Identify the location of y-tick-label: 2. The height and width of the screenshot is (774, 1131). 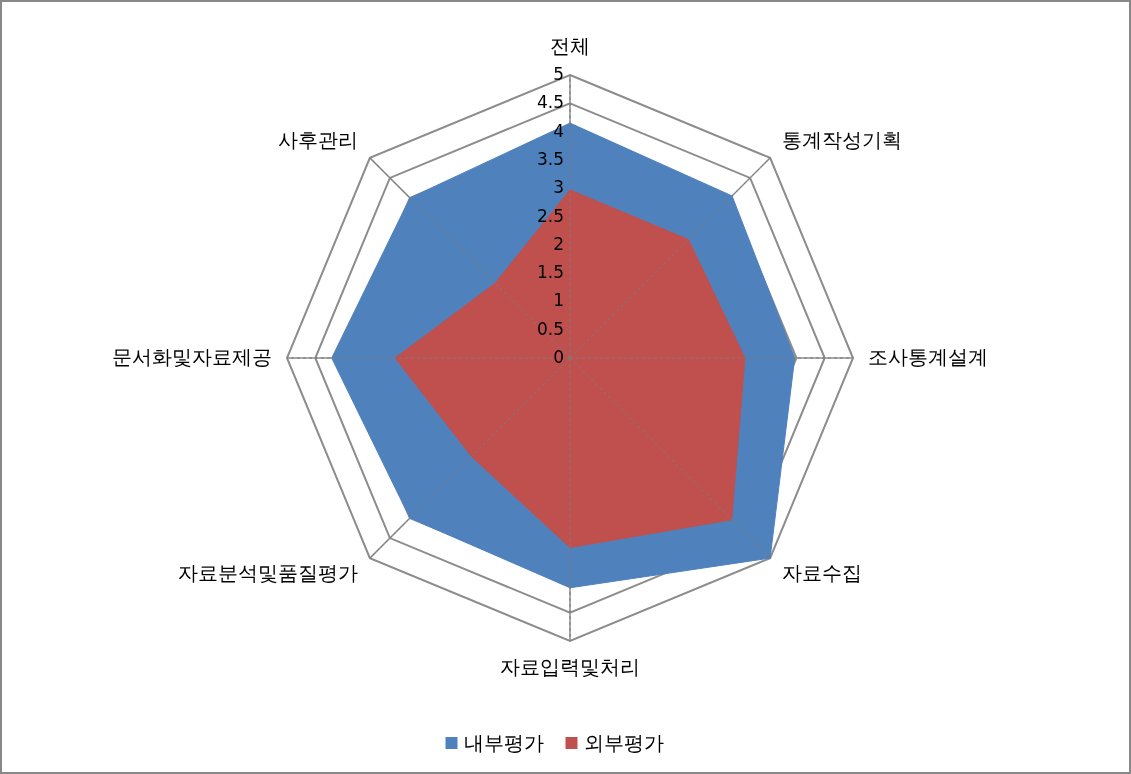
(558, 243).